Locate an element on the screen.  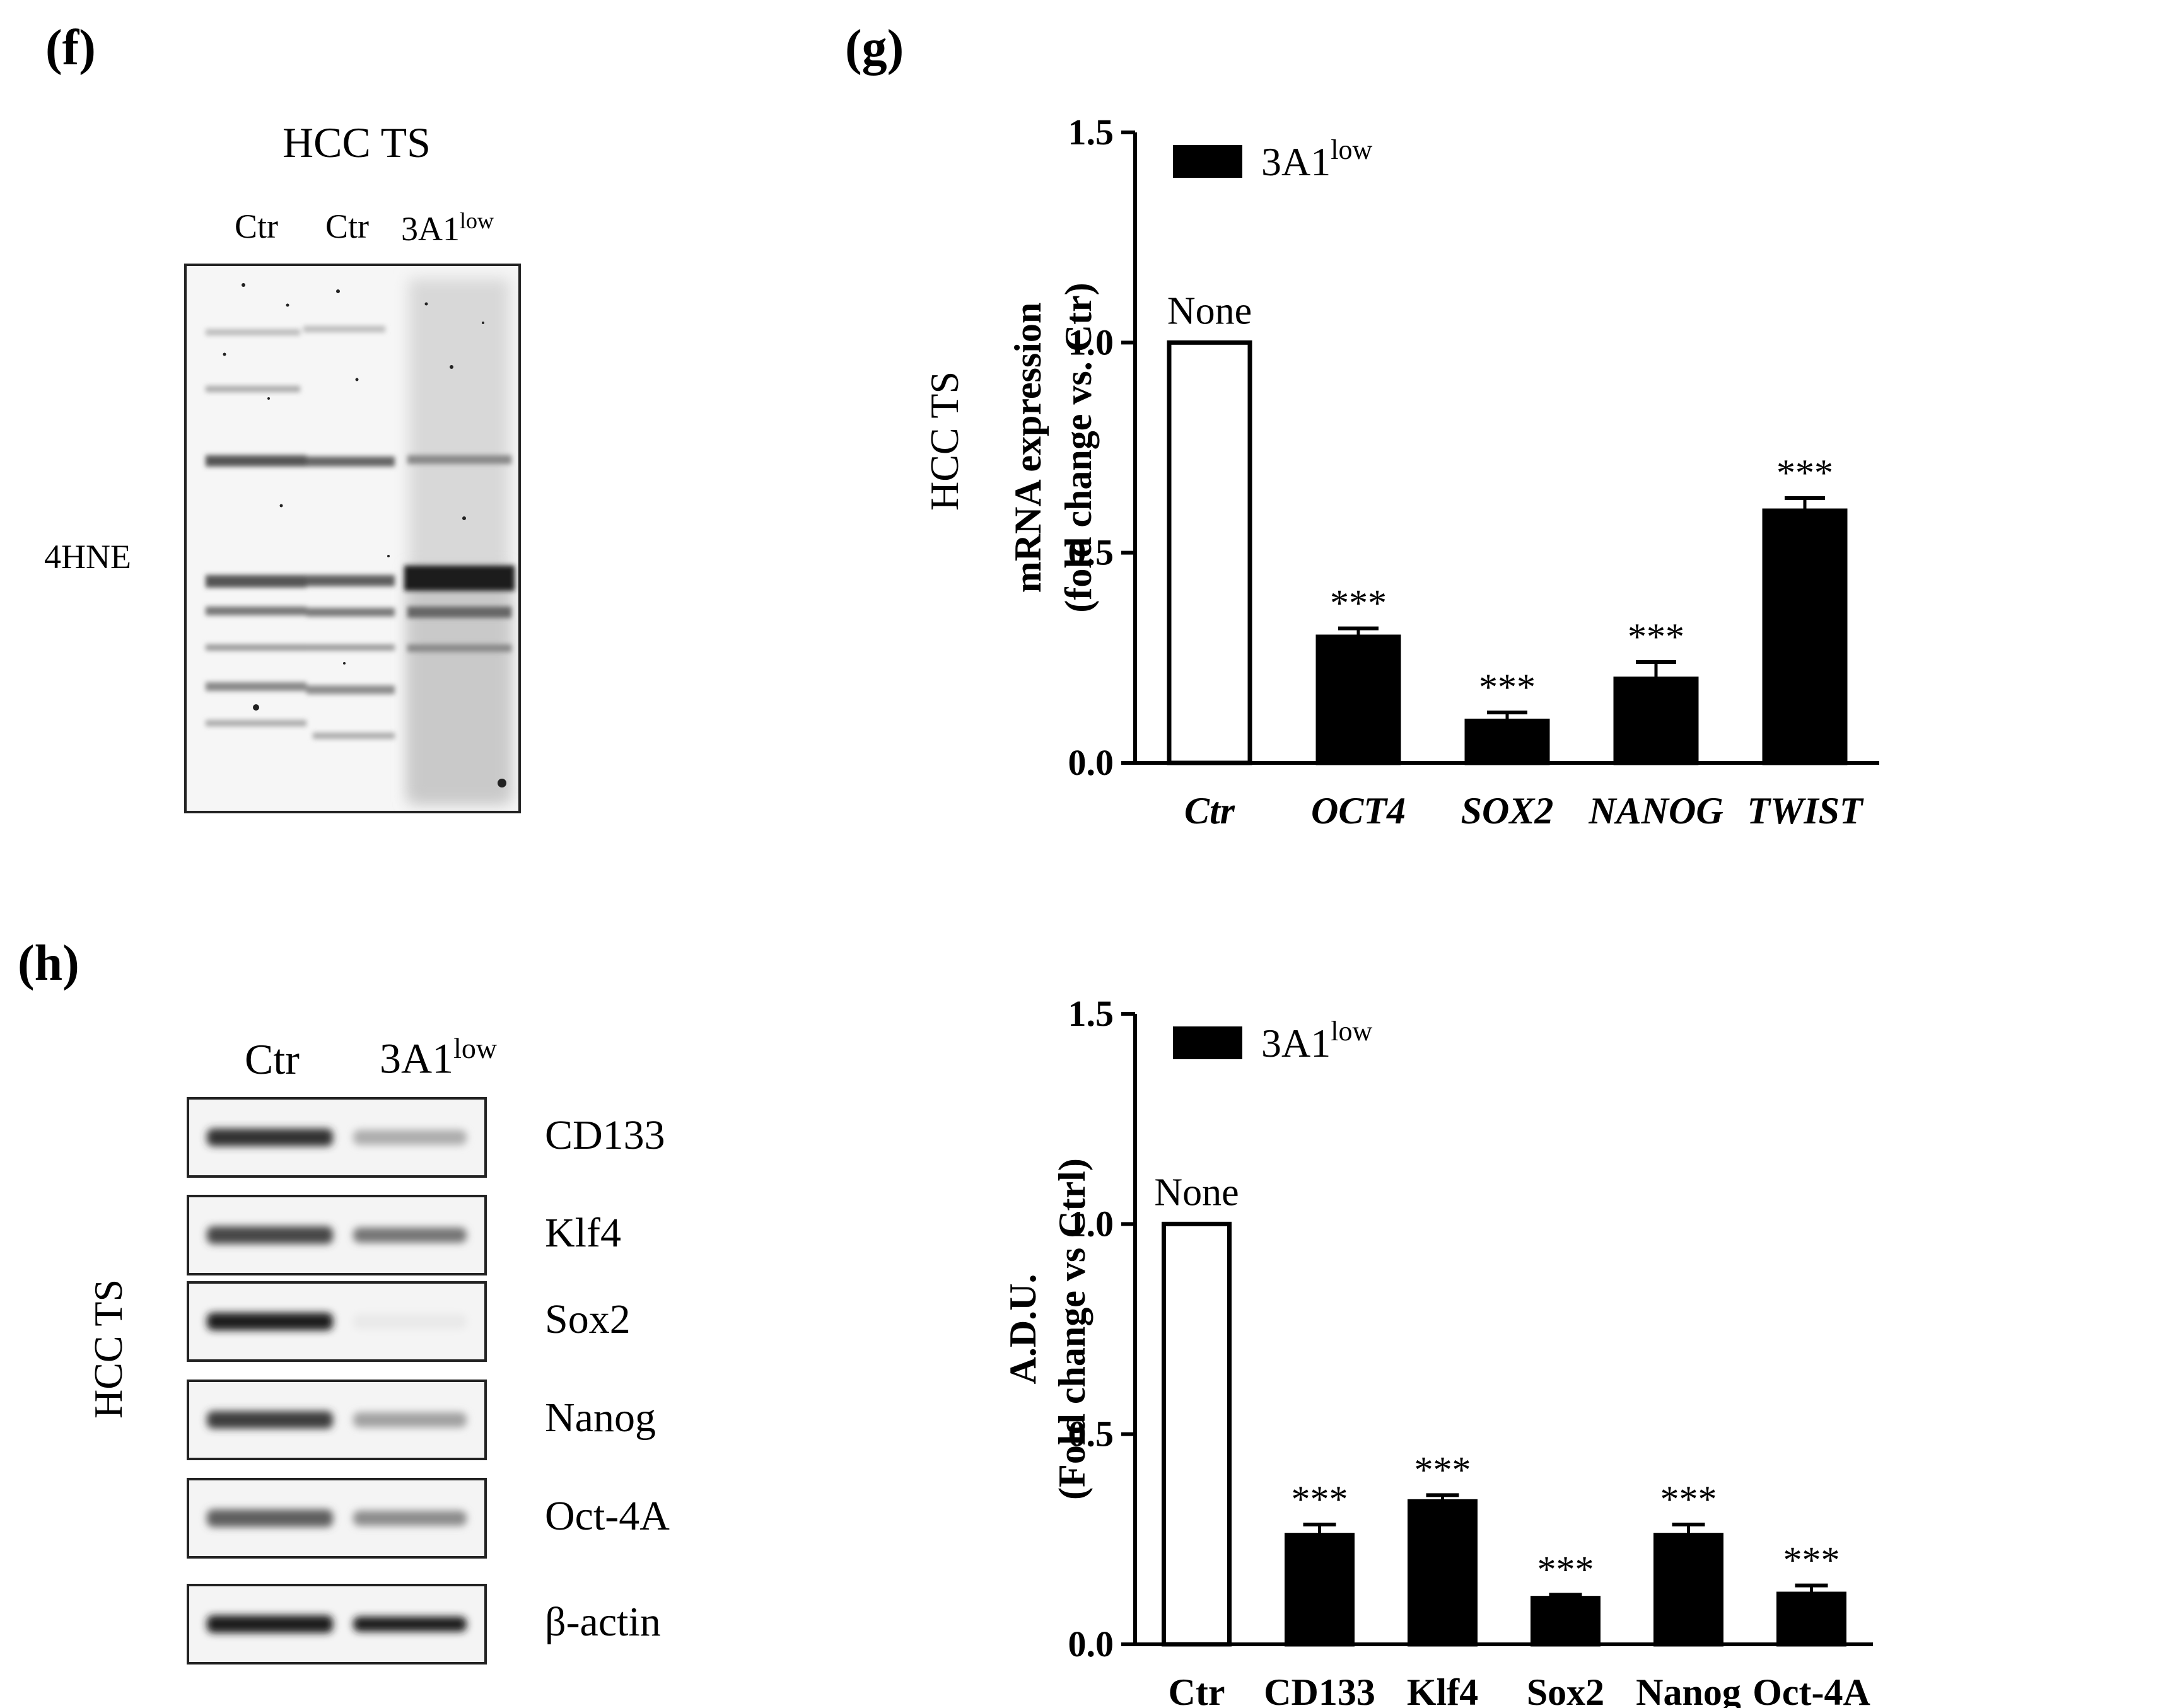
blot-row-klf4 is located at coordinates (337, 1235).